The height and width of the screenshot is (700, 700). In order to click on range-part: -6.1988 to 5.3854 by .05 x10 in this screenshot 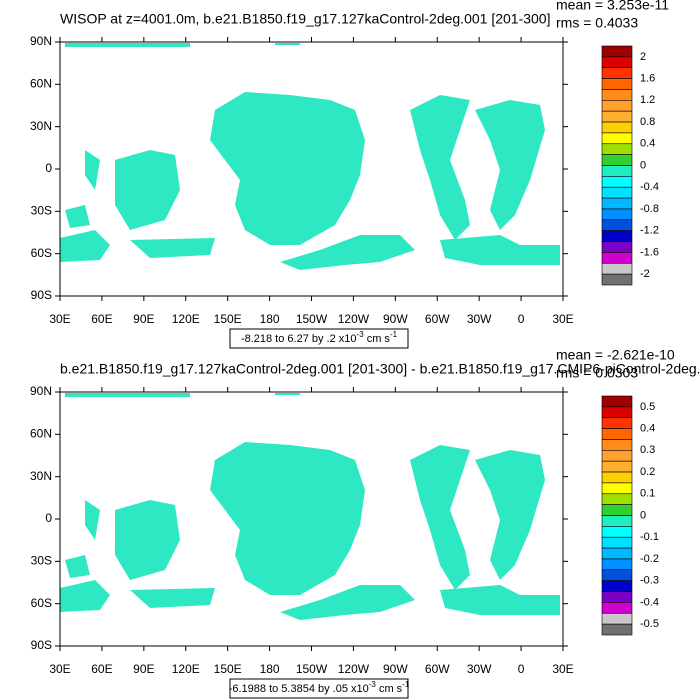, I will do `click(299, 689)`.